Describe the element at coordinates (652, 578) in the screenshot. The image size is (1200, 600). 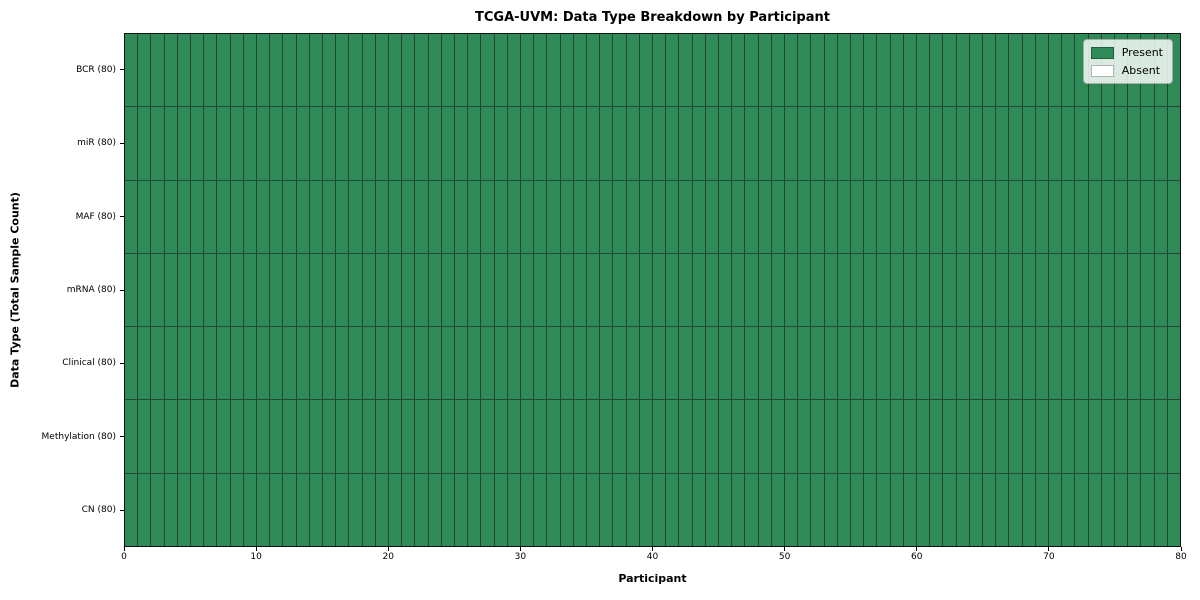
I see `x-axis-label: Participant` at that location.